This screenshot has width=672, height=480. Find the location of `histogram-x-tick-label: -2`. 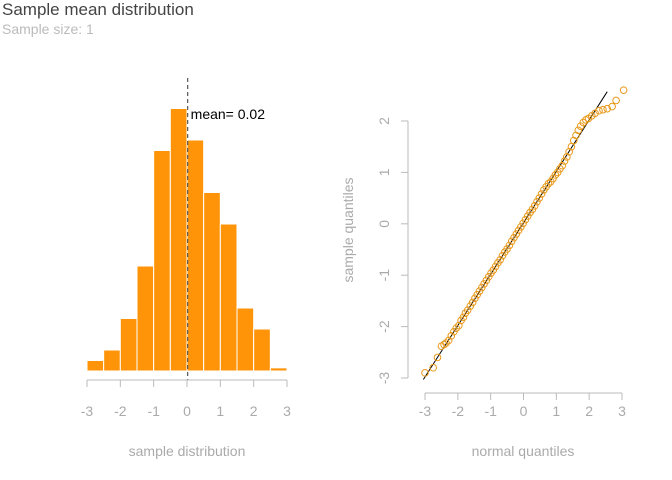

histogram-x-tick-label: -2 is located at coordinates (120, 411).